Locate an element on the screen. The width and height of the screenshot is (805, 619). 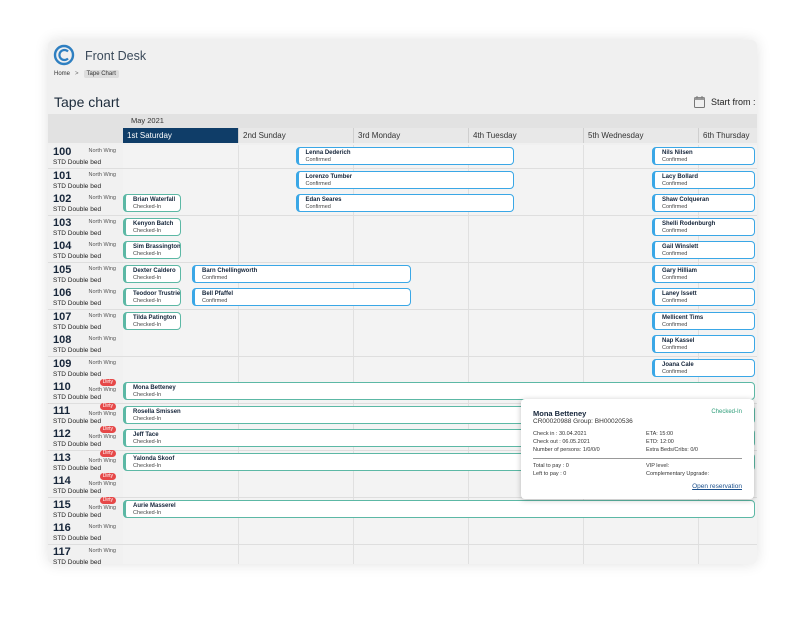
room-number: 112 is located at coordinates (62, 434).